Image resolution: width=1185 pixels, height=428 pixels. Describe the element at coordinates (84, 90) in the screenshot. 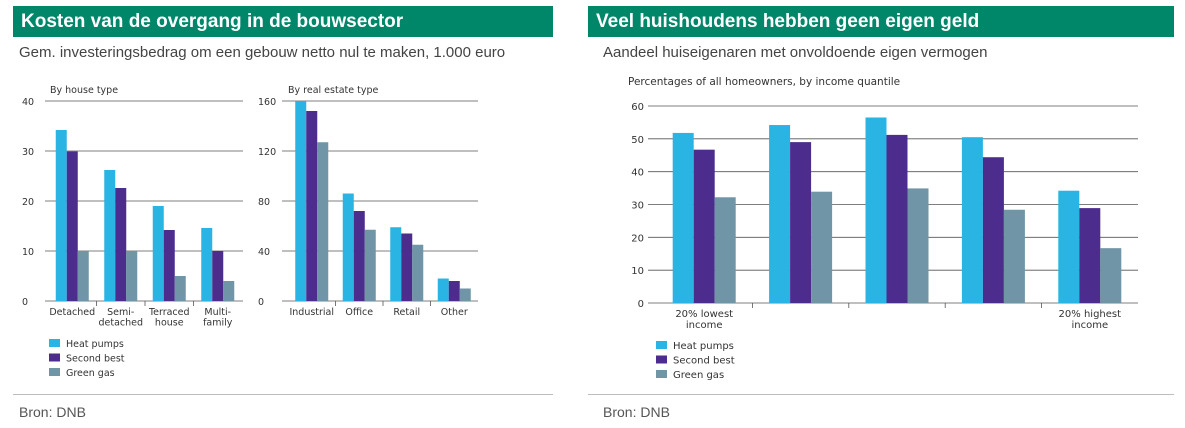

I see `house-chart-title: By house type` at that location.